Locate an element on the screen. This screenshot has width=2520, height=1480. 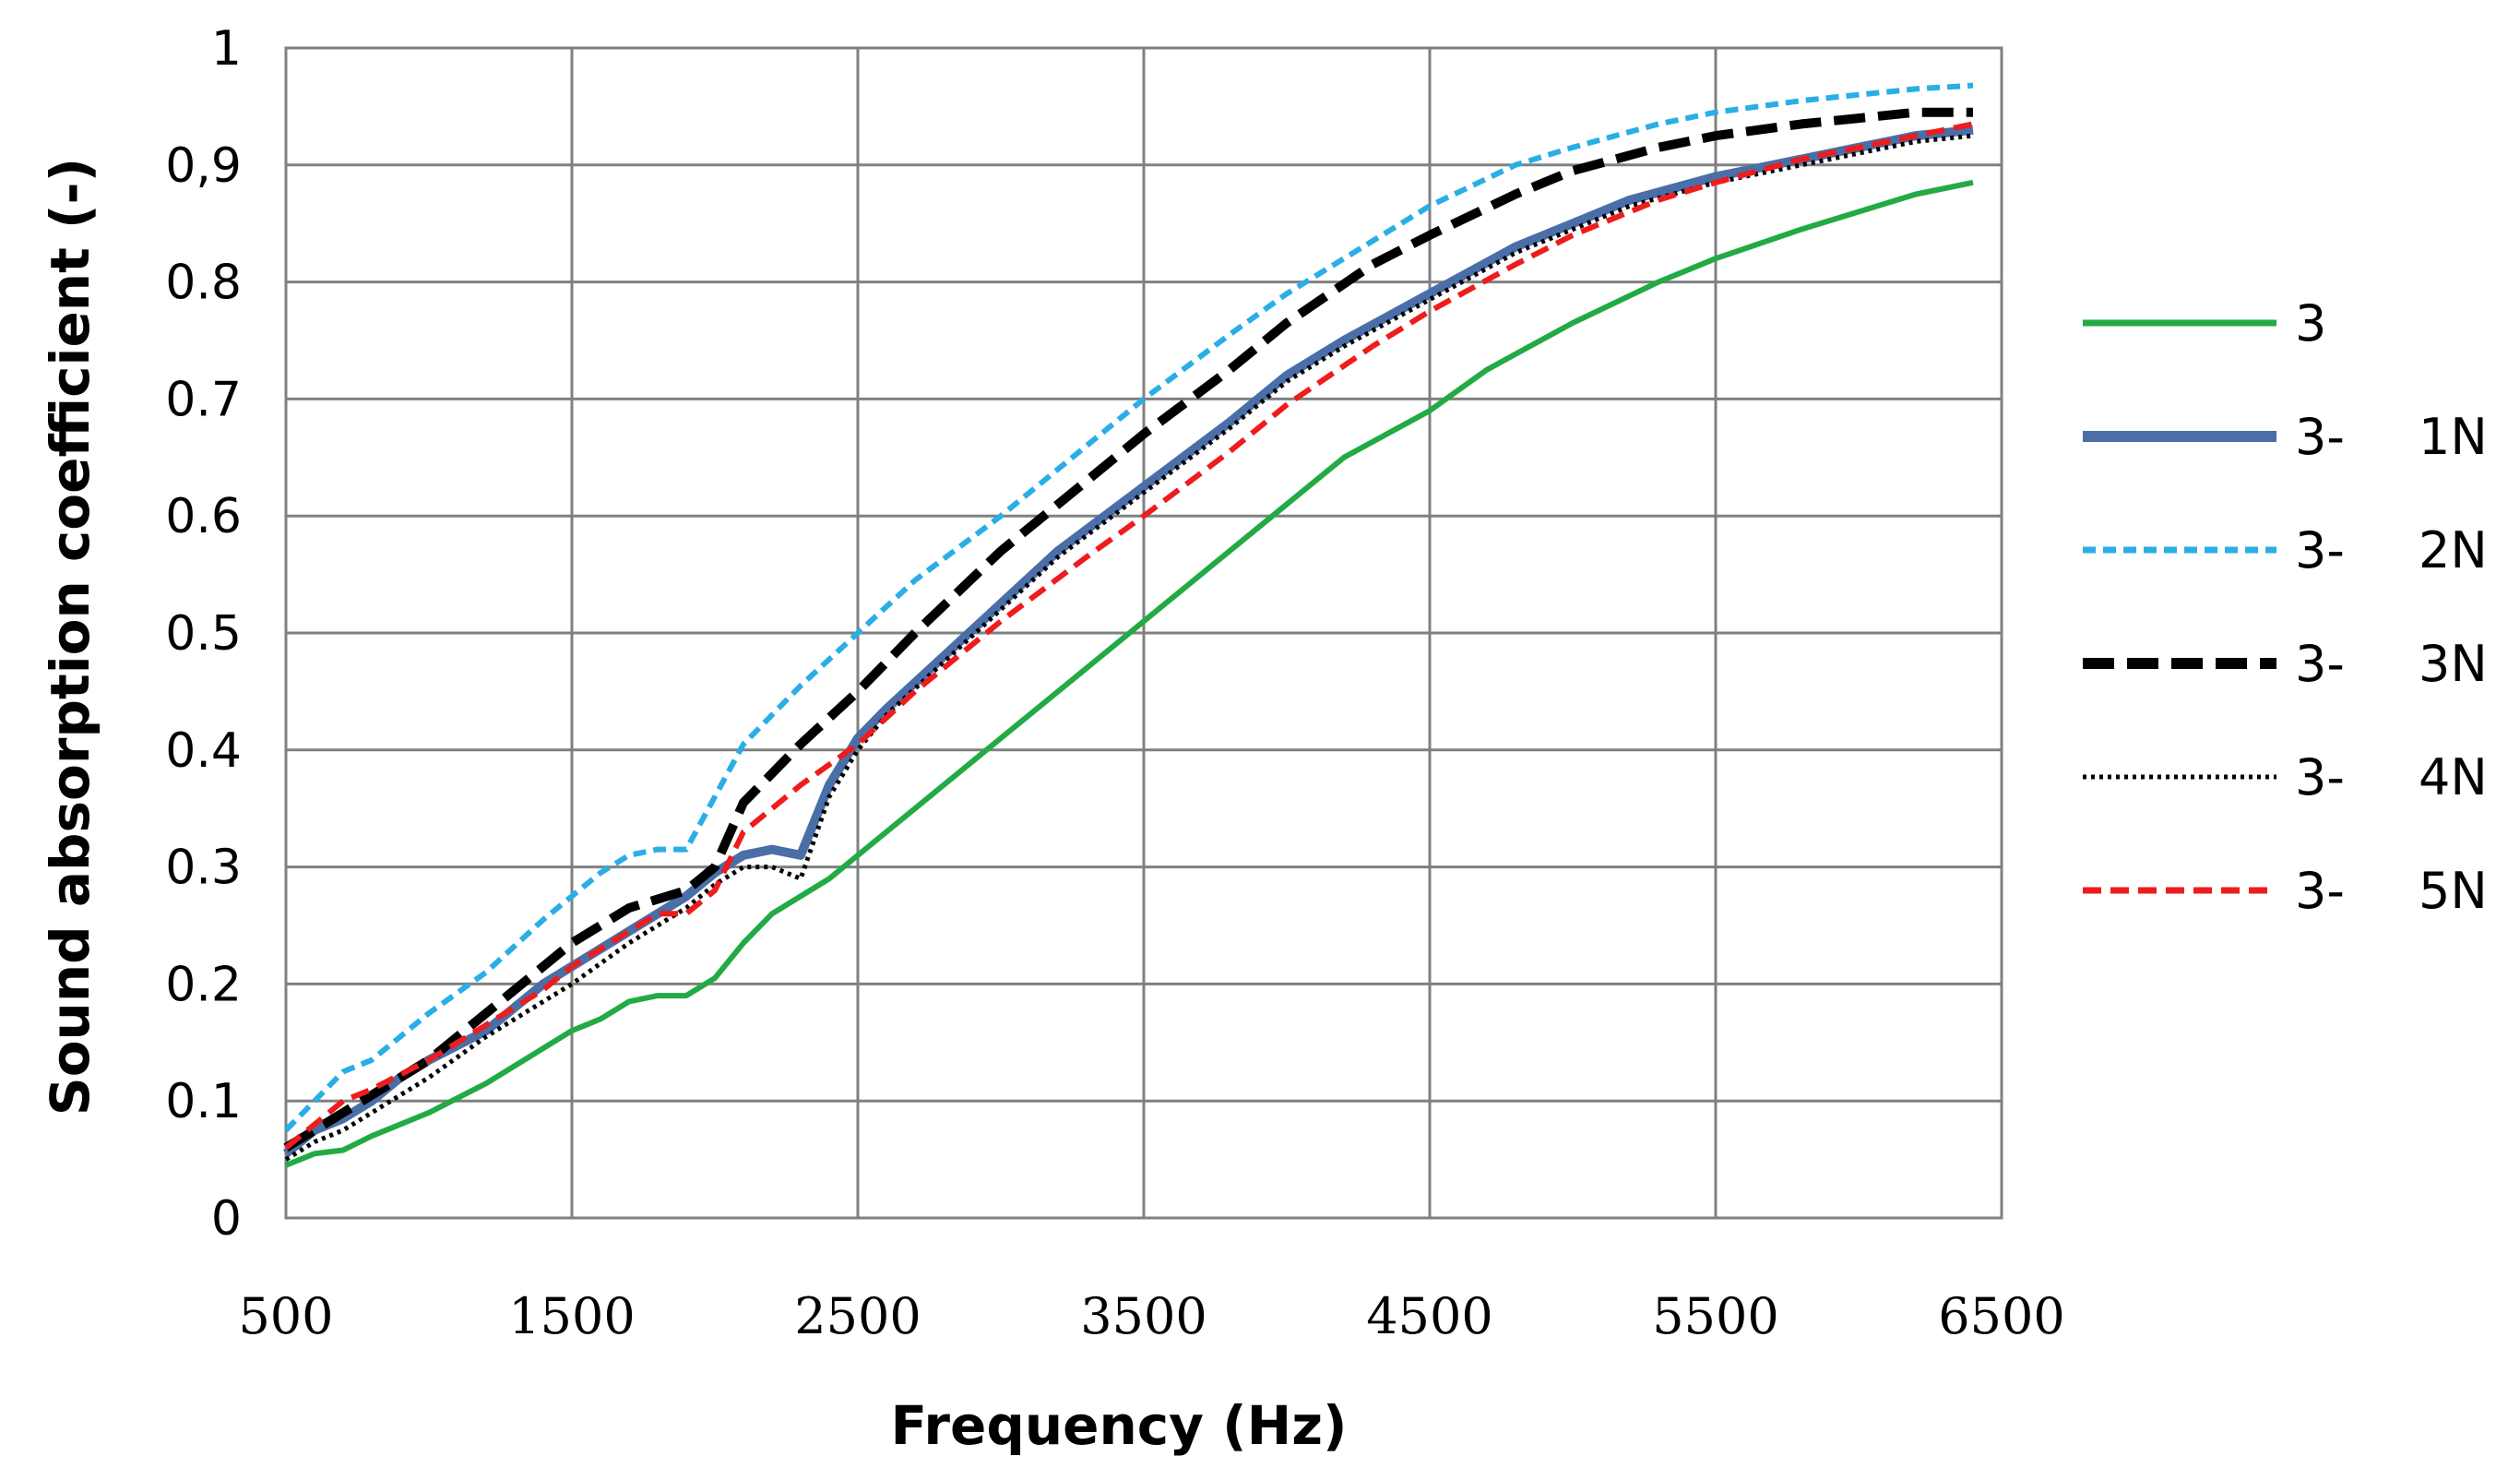
legend-label: 3 is located at coordinates (2310, 323).